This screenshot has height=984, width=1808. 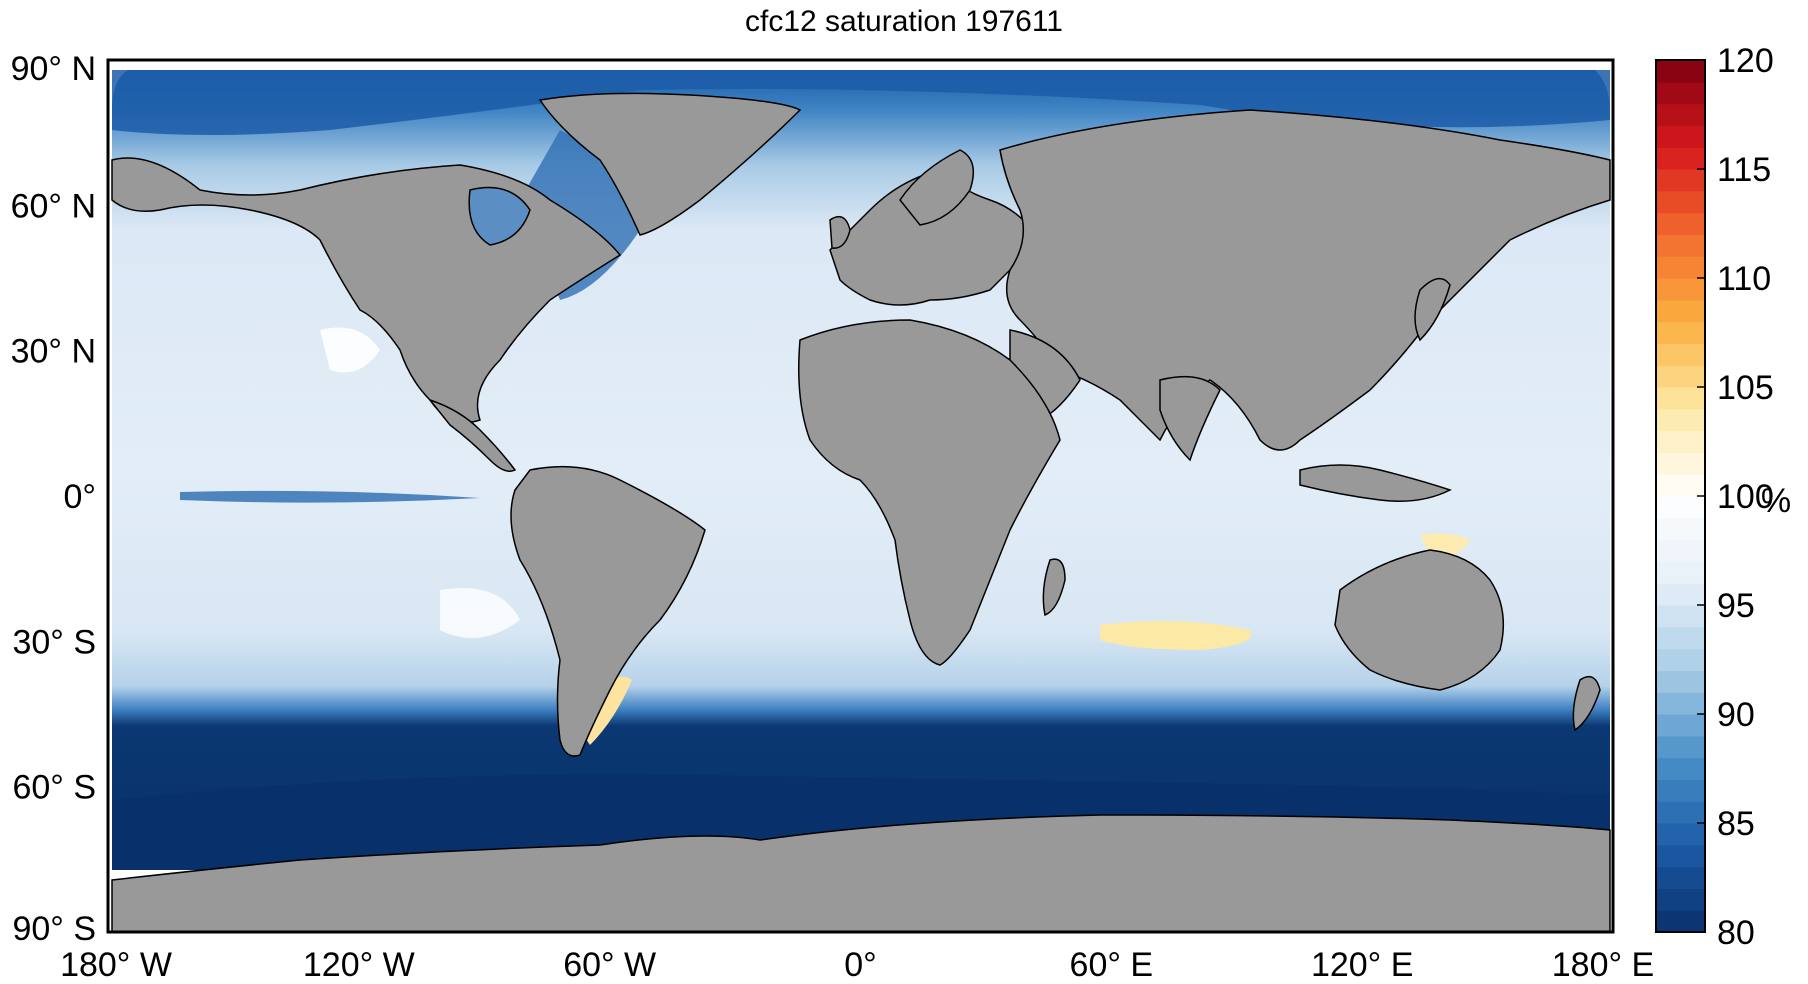 I want to click on y-tick-label: 30° N, so click(x=53, y=352).